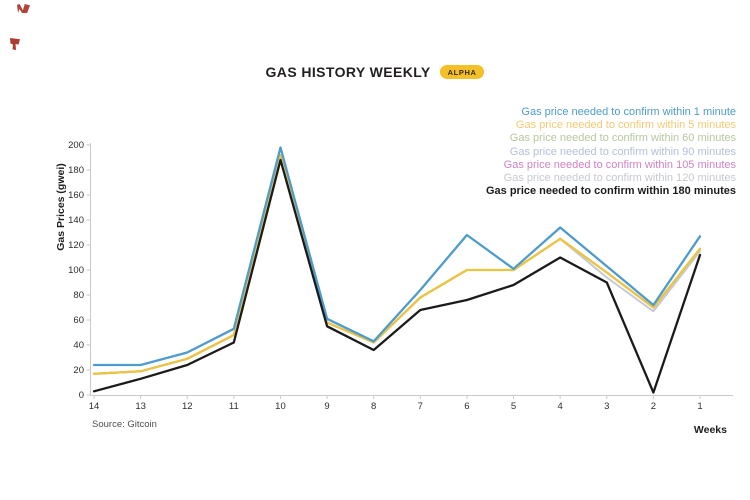  What do you see at coordinates (81, 395) in the screenshot?
I see `y-tick-label: 0` at bounding box center [81, 395].